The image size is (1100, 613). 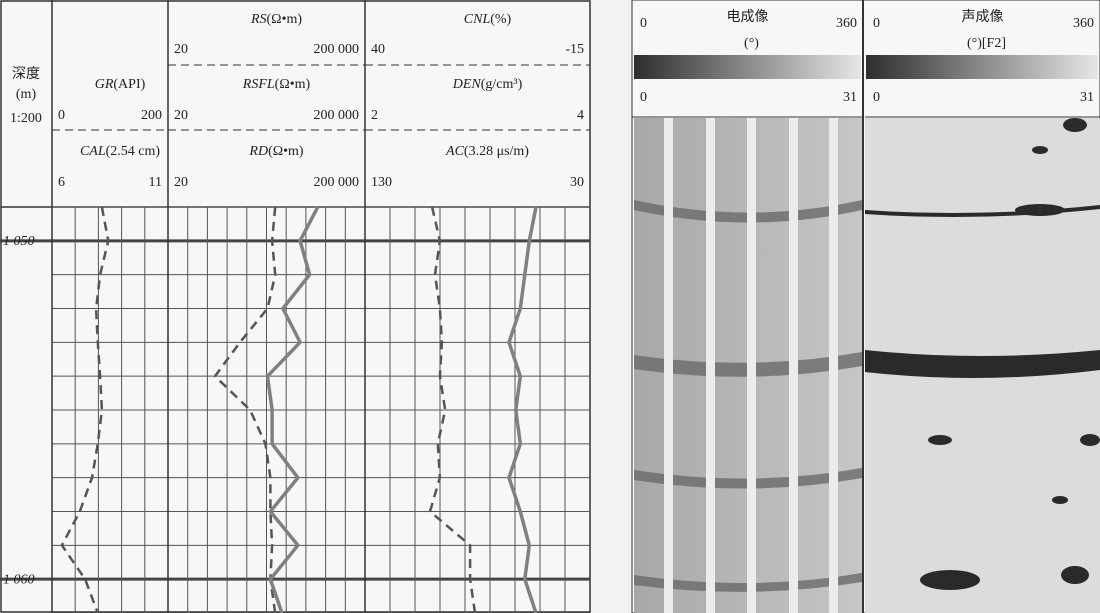 I want to click on curve-header: RS(Ω•m), so click(x=276, y=19).